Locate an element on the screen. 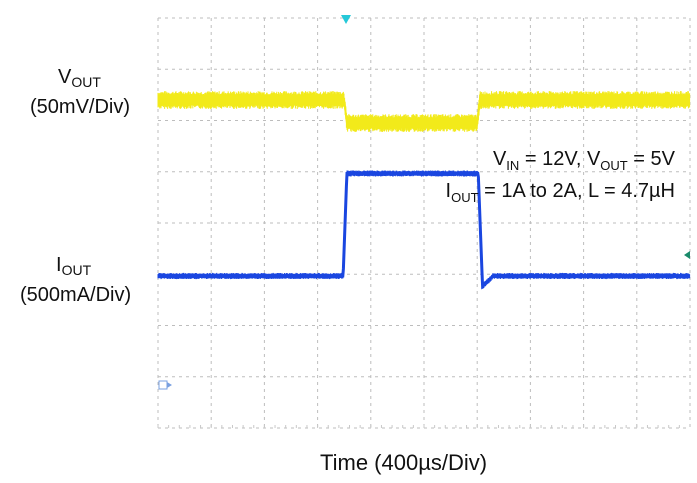  channel-ground-marker is located at coordinates (163, 385).